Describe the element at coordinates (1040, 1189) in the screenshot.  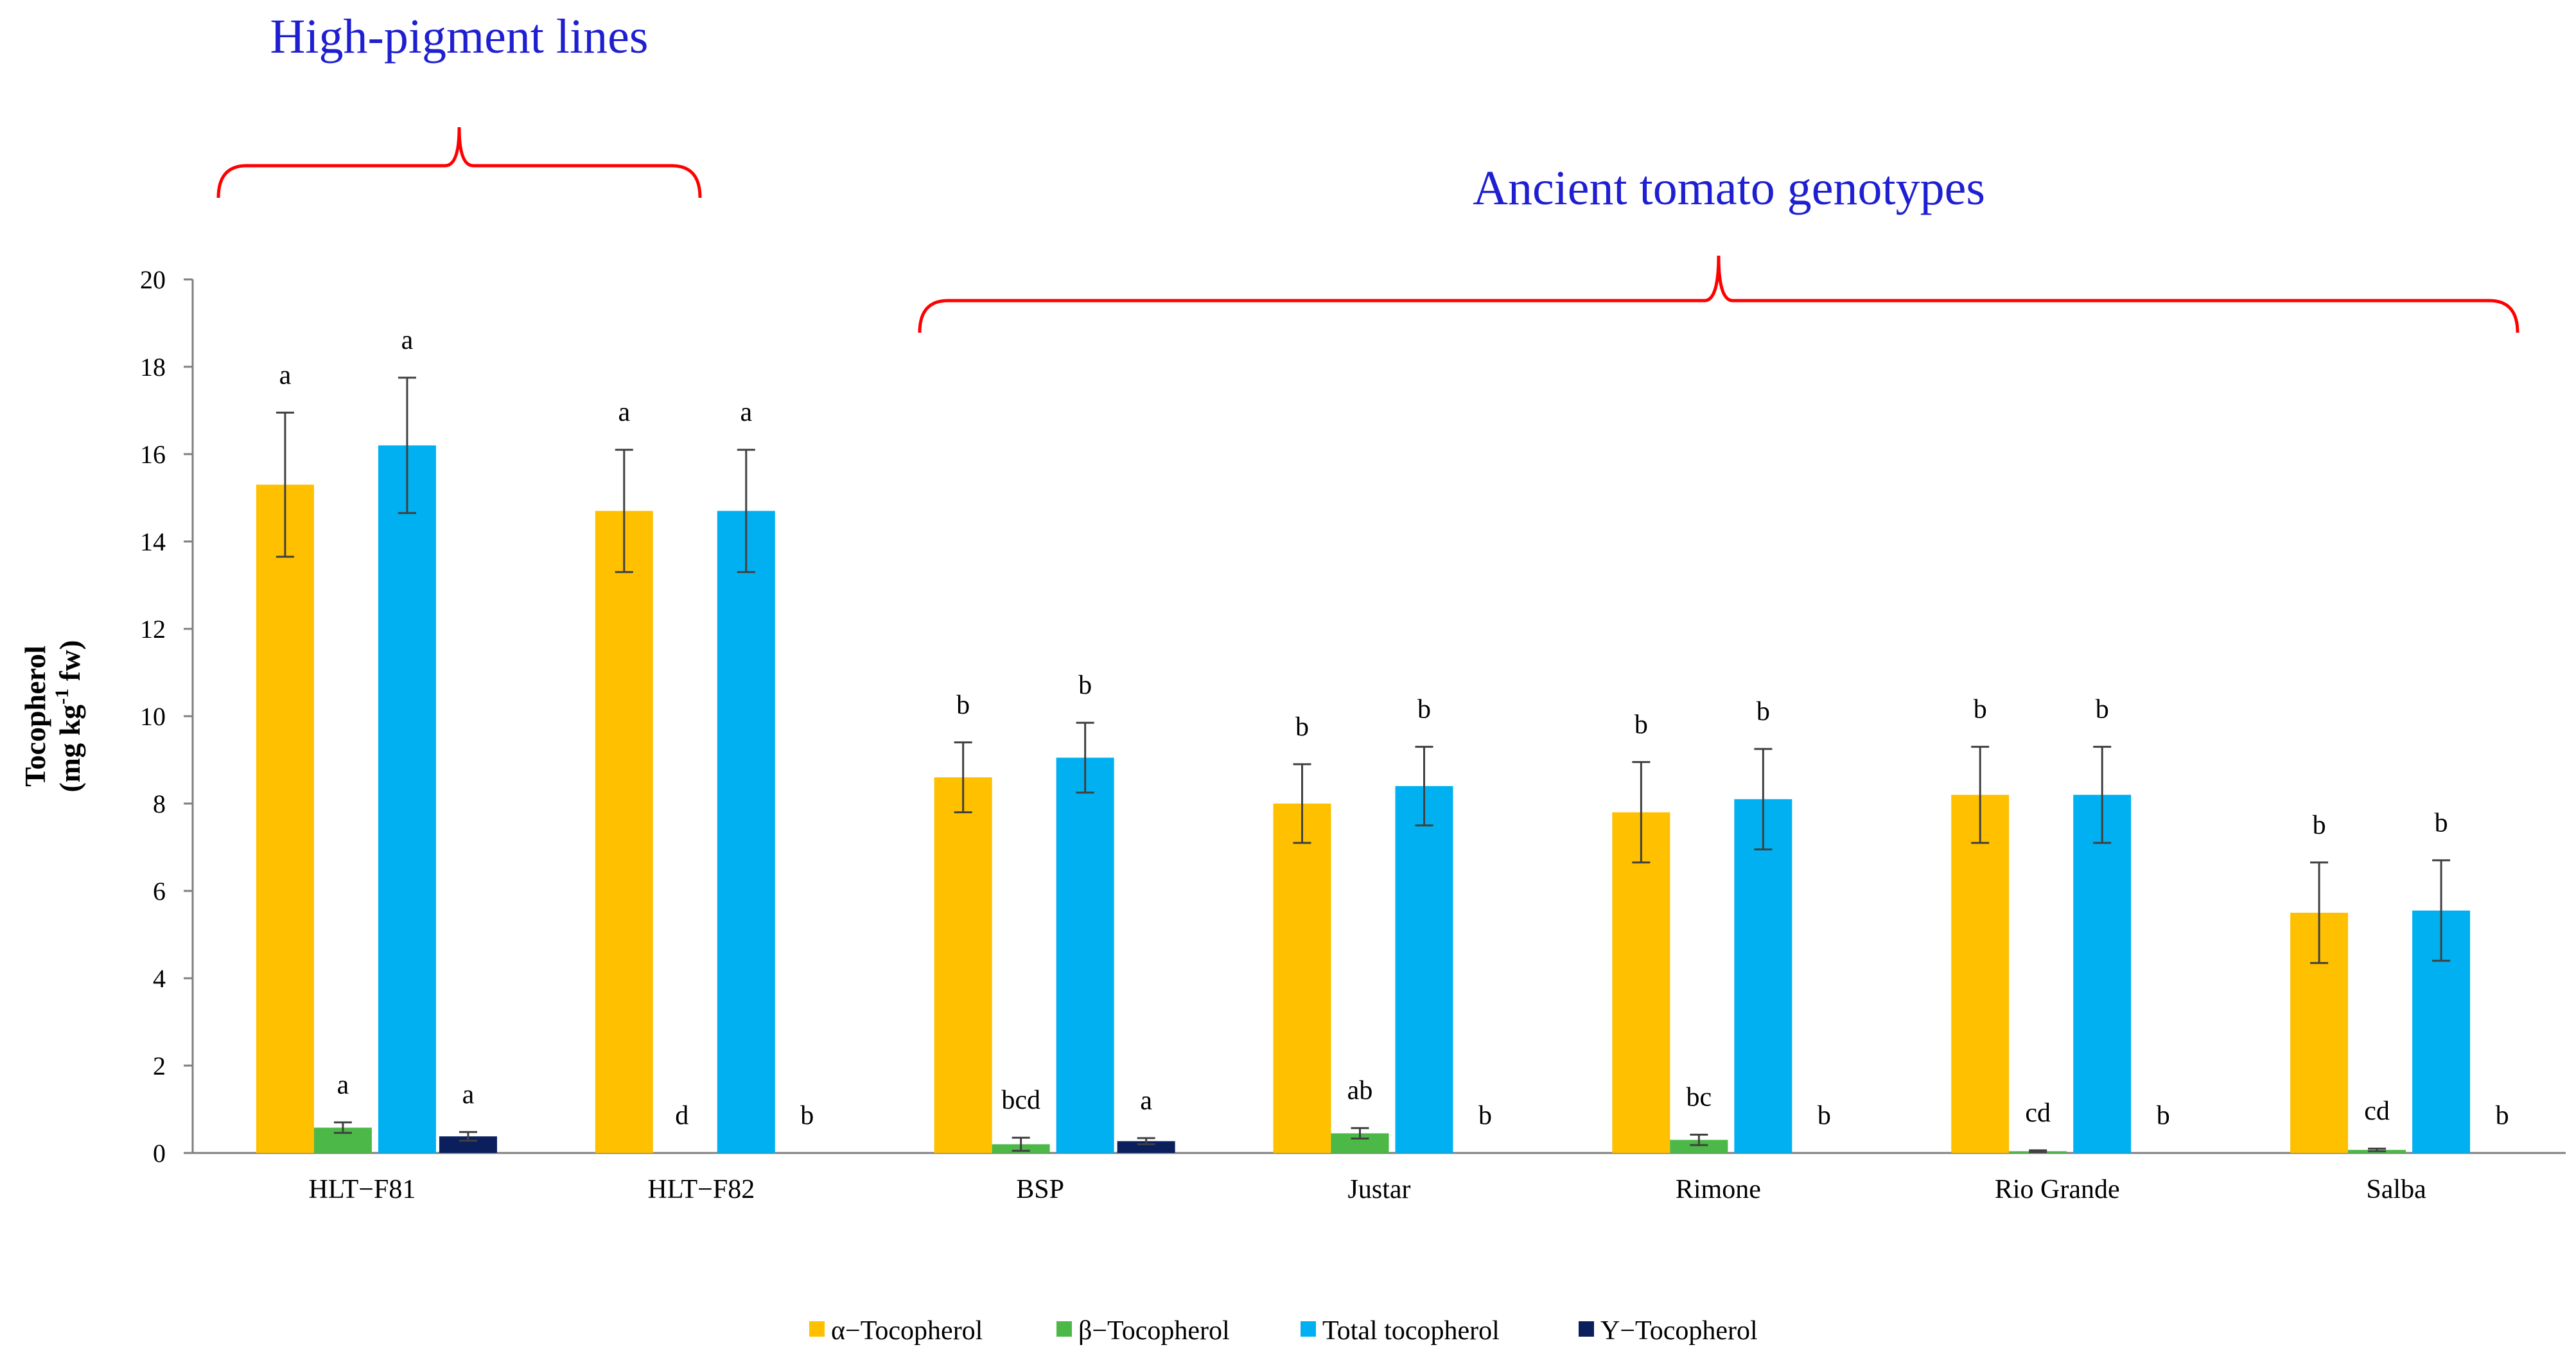
I see `x-category-label: BSP` at that location.